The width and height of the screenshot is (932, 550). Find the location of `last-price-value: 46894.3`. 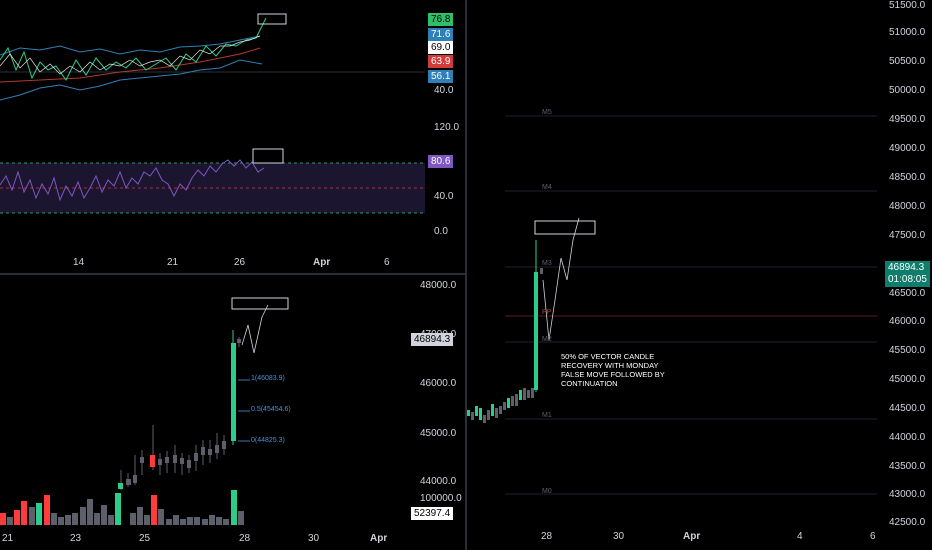

last-price-value: 46894.3 is located at coordinates (906, 267).